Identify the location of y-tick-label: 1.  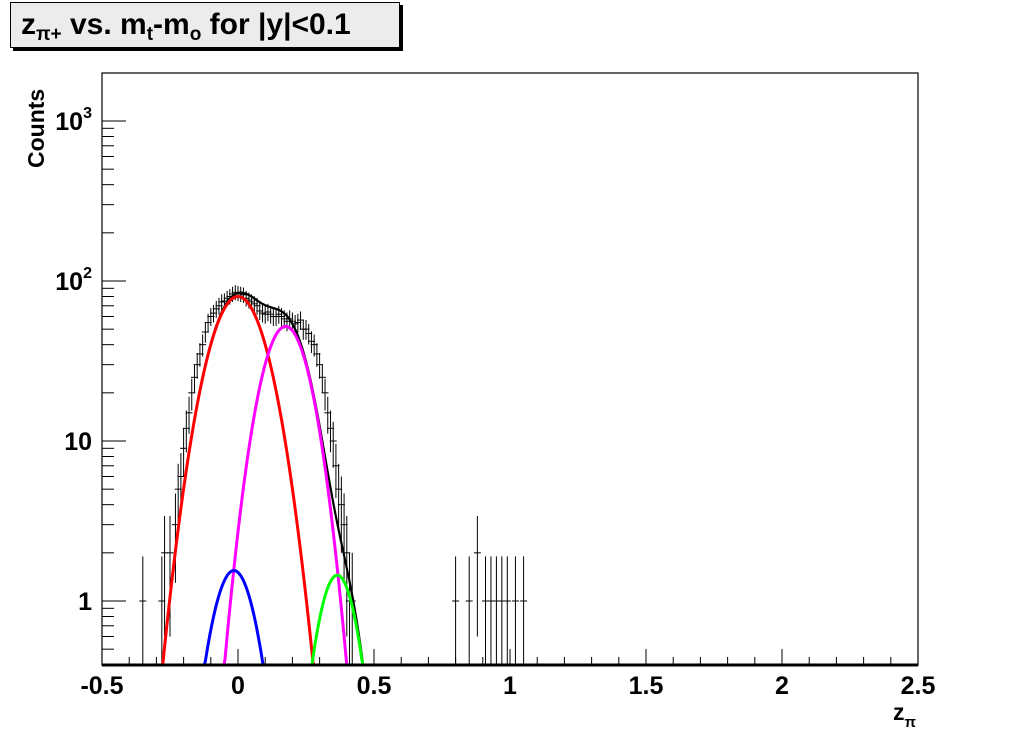
(85, 602).